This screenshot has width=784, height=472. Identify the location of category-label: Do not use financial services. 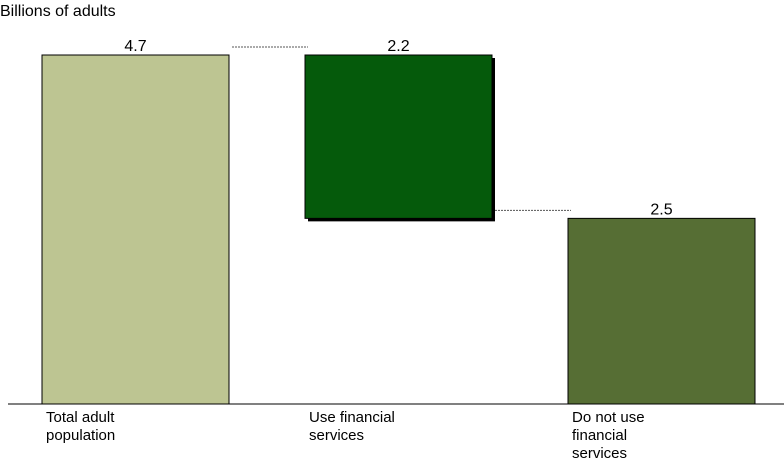
(608, 435).